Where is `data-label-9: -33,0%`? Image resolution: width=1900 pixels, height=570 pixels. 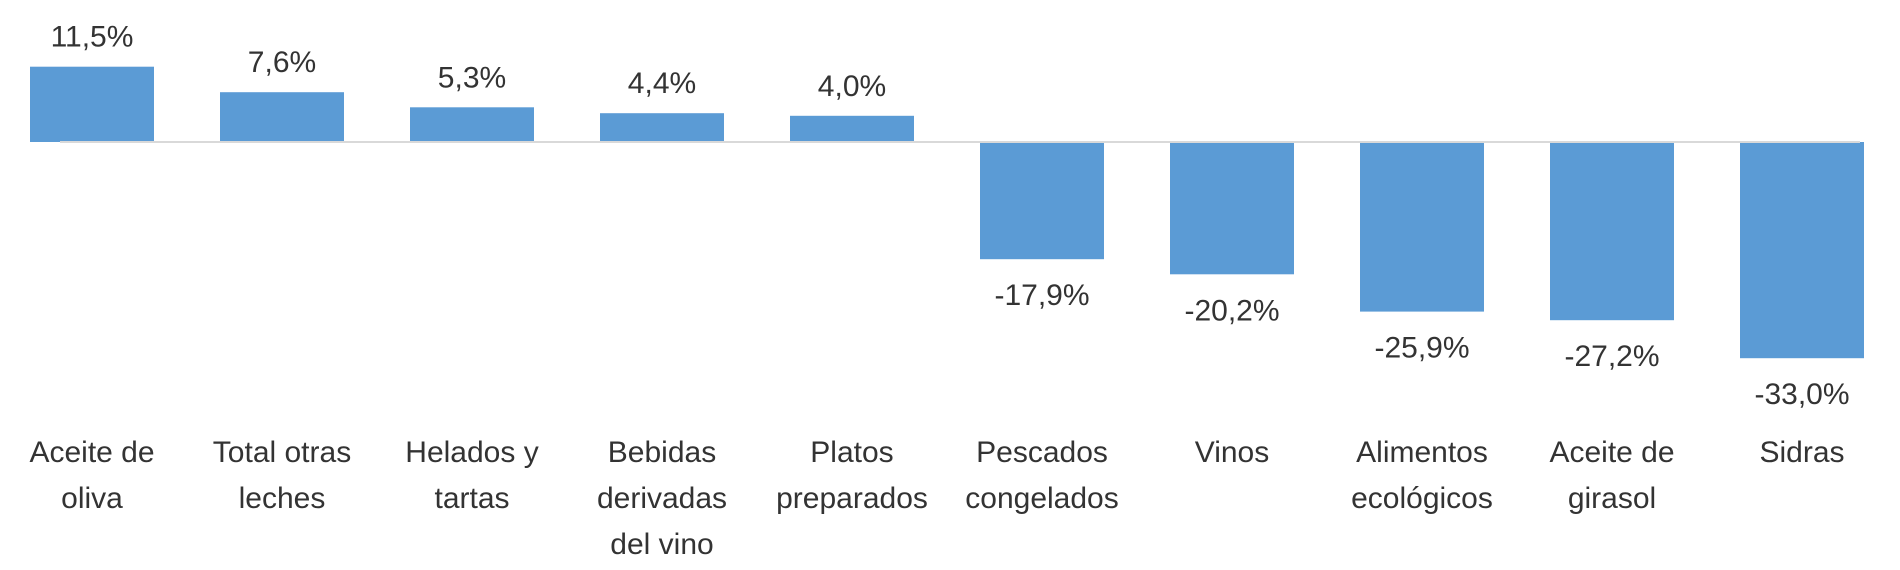 data-label-9: -33,0% is located at coordinates (1801, 394).